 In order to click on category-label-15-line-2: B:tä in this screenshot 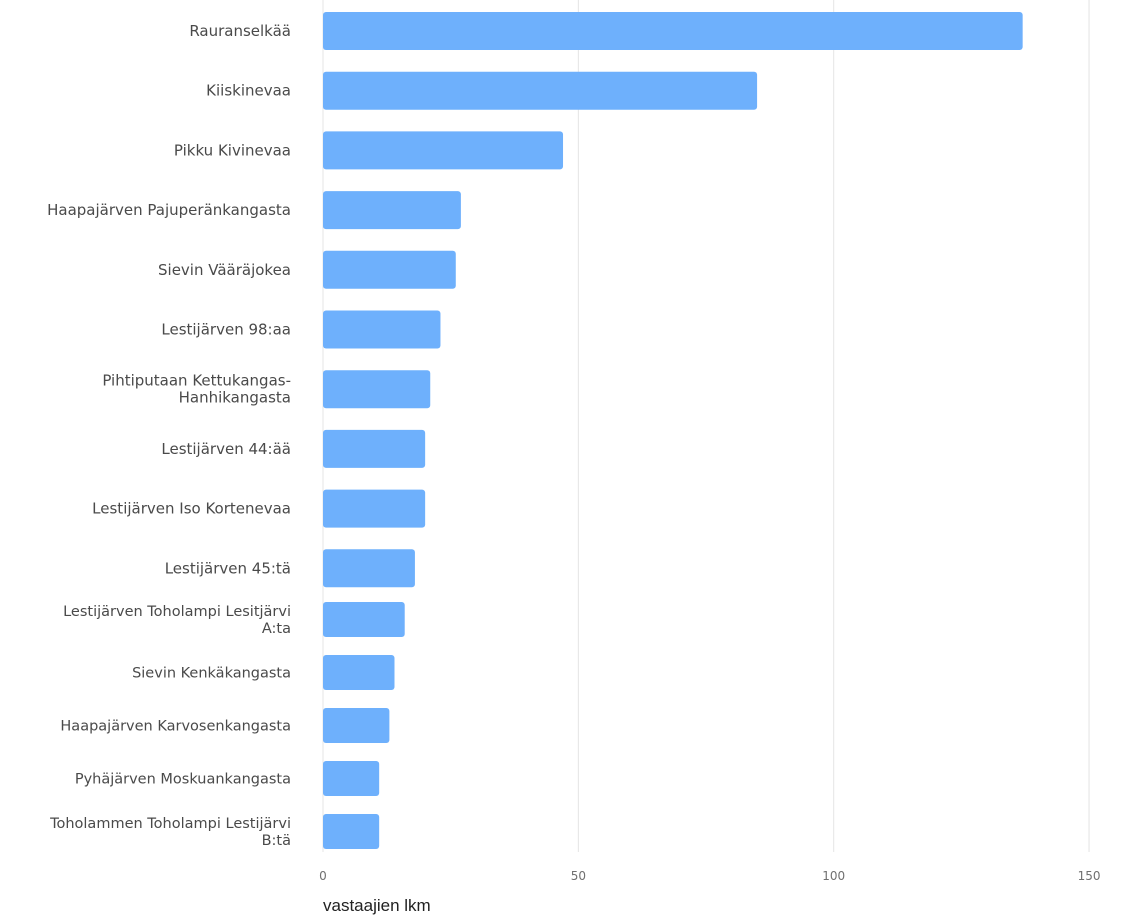, I will do `click(276, 841)`.